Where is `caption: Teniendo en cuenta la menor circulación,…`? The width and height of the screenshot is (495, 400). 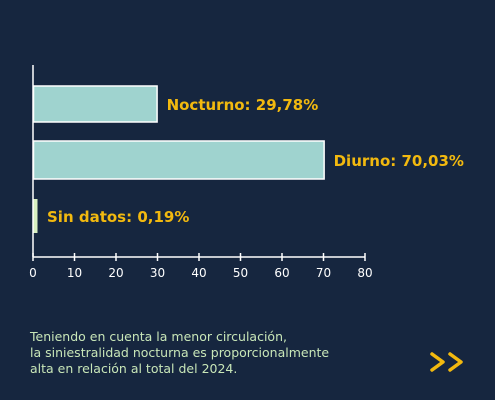 caption: Teniendo en cuenta la menor circulación,… is located at coordinates (220, 353).